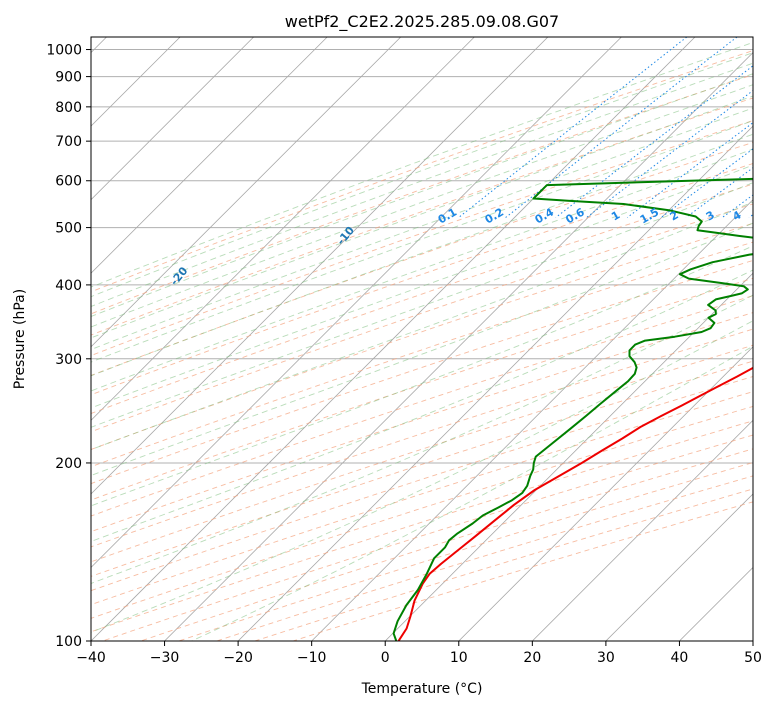 The image size is (775, 708). I want to click on x-tick-label: 20, so click(532, 658).